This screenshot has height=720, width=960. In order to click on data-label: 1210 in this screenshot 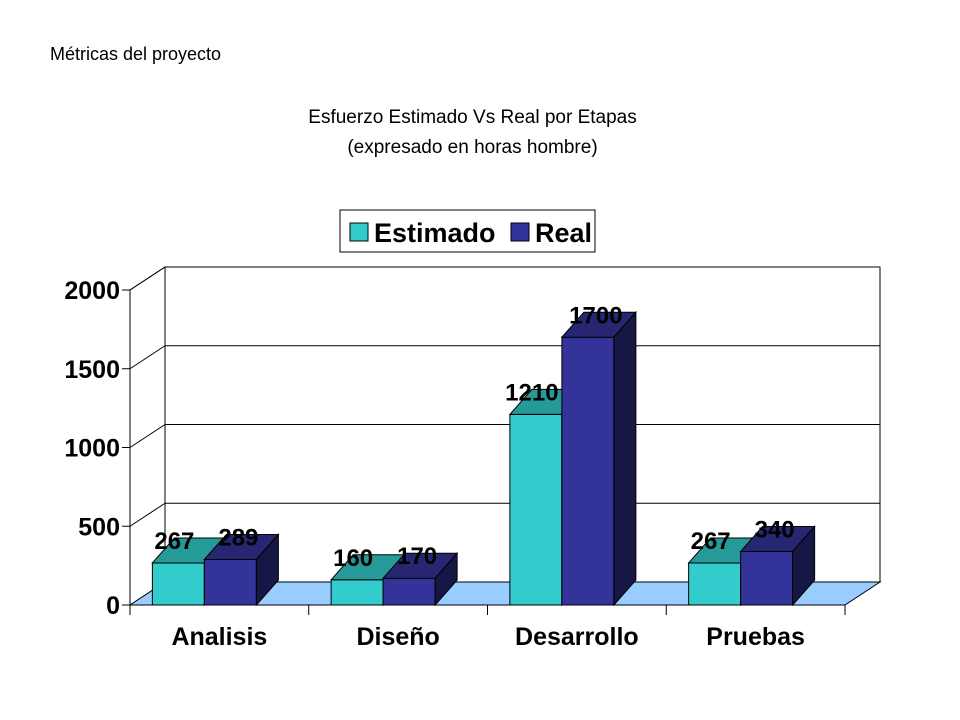, I will do `click(531, 392)`.